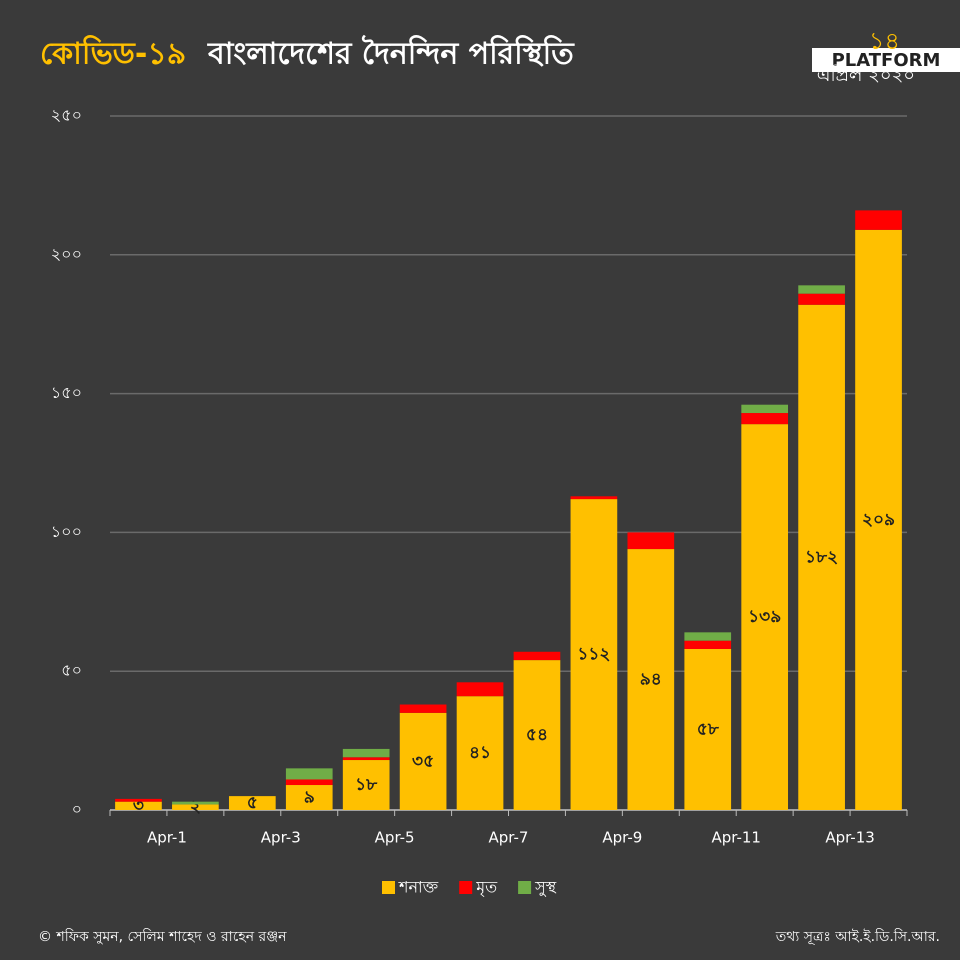 This screenshot has height=960, width=960. I want to click on value-label: ৯৪, so click(651, 680).